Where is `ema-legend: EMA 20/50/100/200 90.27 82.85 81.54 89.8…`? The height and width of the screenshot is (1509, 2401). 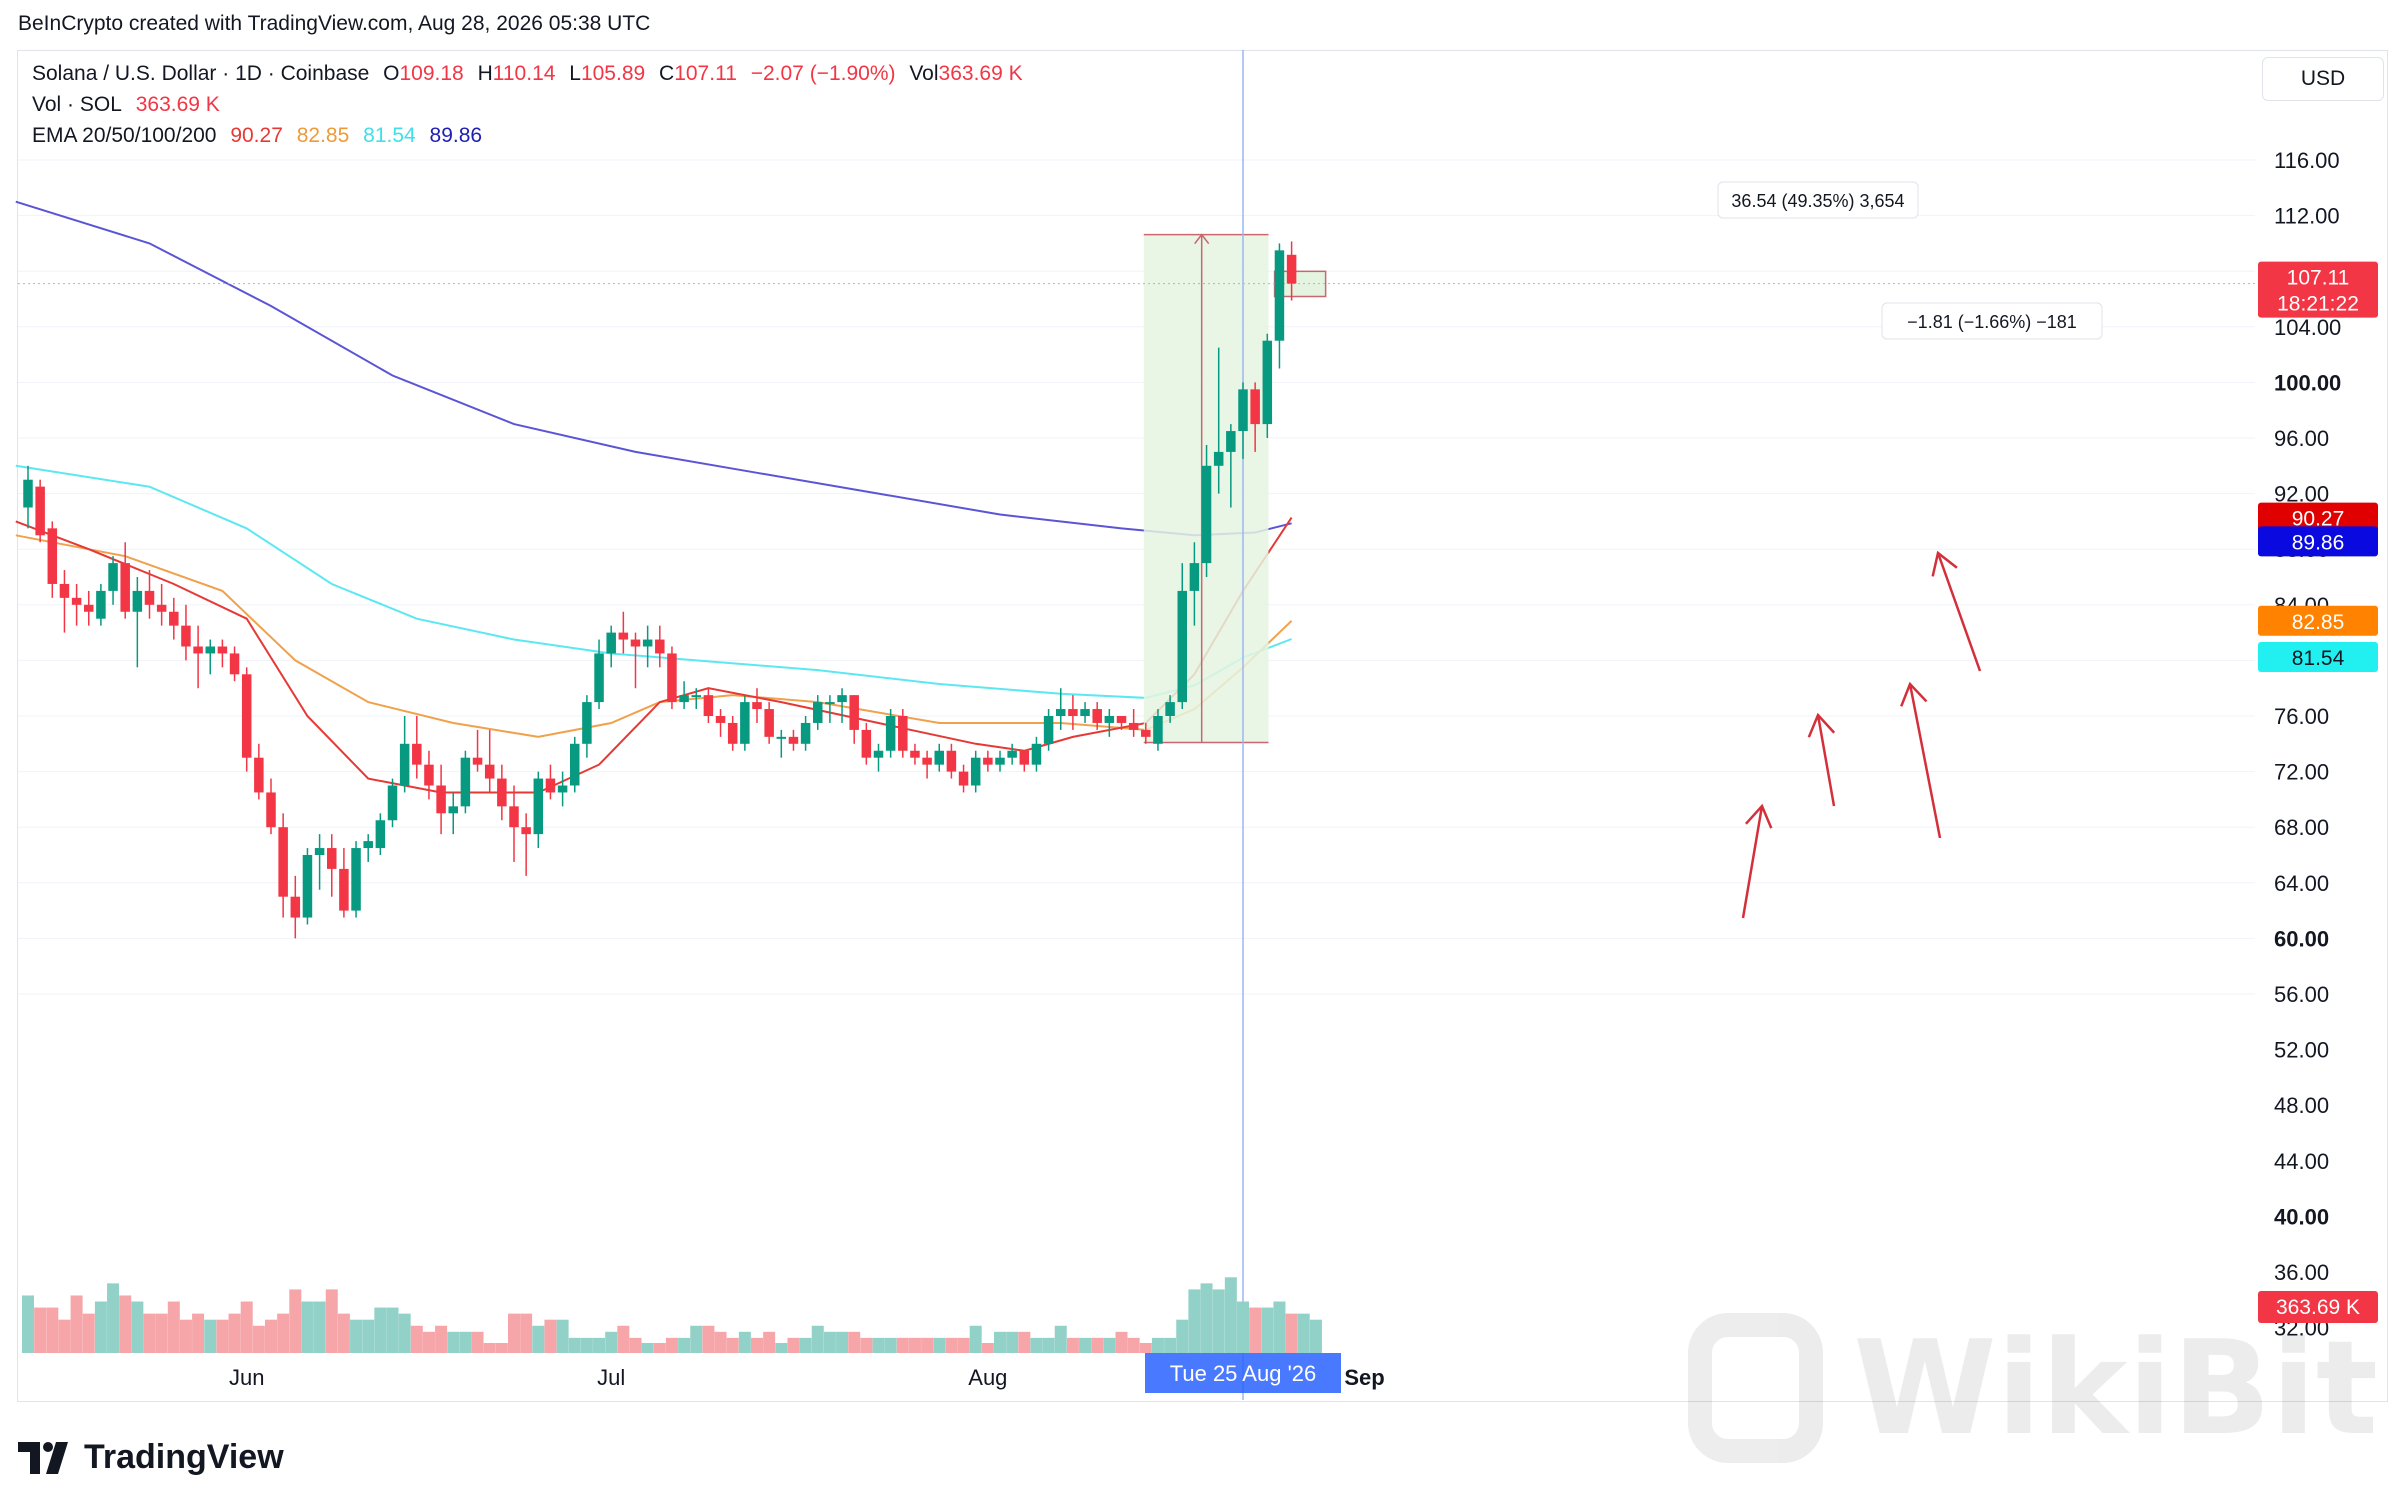 ema-legend: EMA 20/50/100/200 90.27 82.85 81.54 89.8… is located at coordinates (261, 136).